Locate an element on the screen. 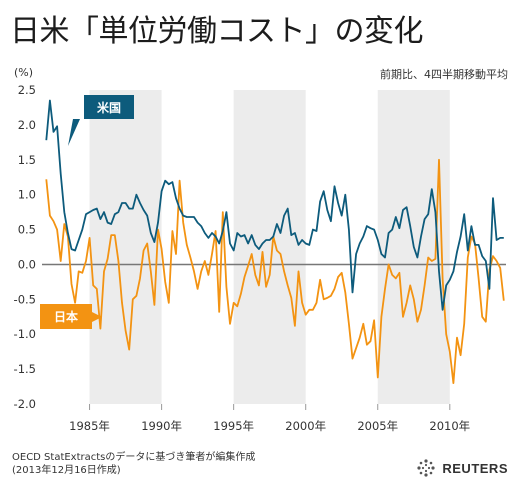  page-title: 日米「単位労働コスト」の変化 is located at coordinates (217, 31).